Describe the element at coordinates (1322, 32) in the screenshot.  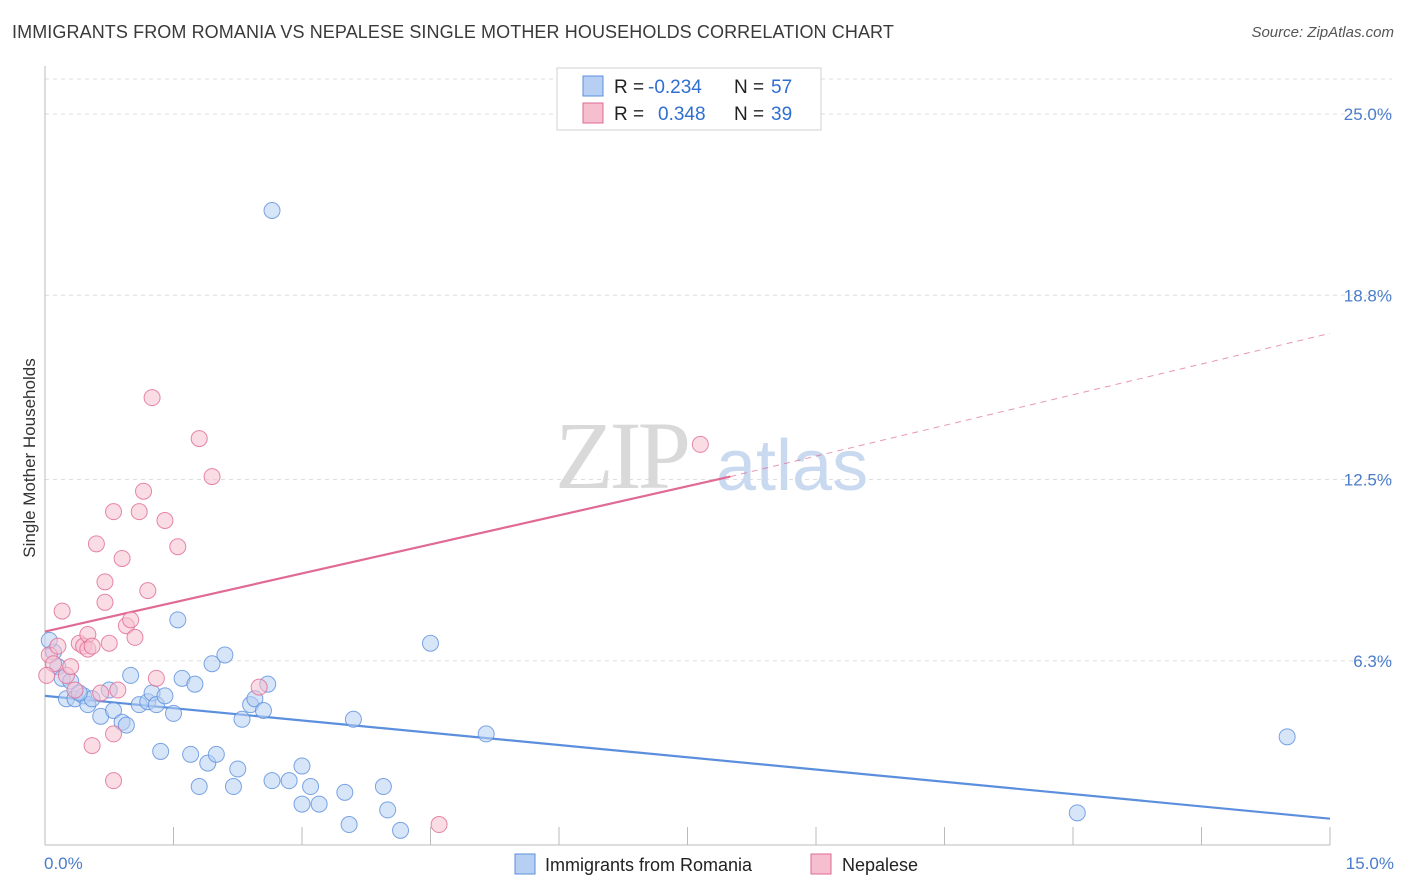
I see `source-label: Source: ZipAtlas.com` at that location.